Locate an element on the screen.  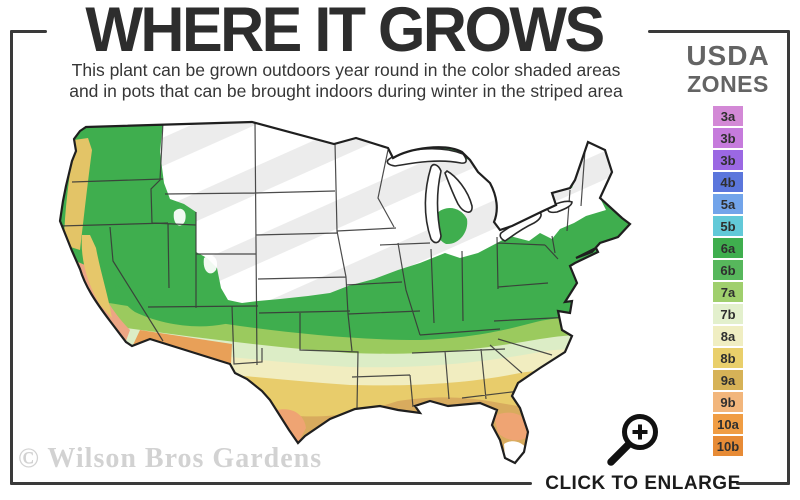
legend-zone-label: 5b is located at coordinates (728, 226).